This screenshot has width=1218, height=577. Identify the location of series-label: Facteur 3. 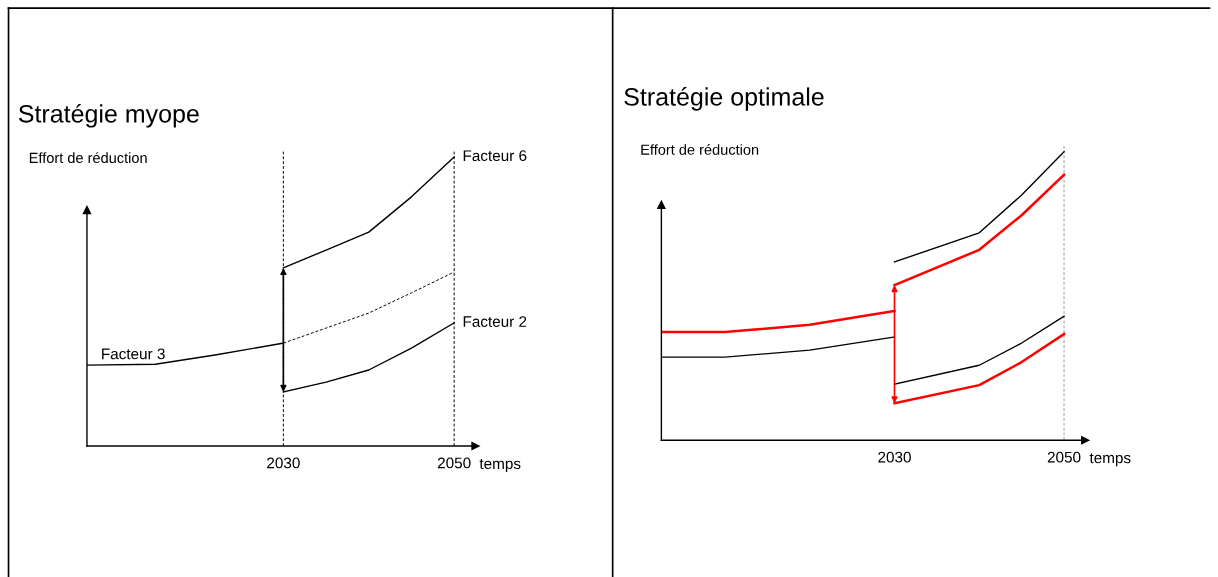
(133, 354).